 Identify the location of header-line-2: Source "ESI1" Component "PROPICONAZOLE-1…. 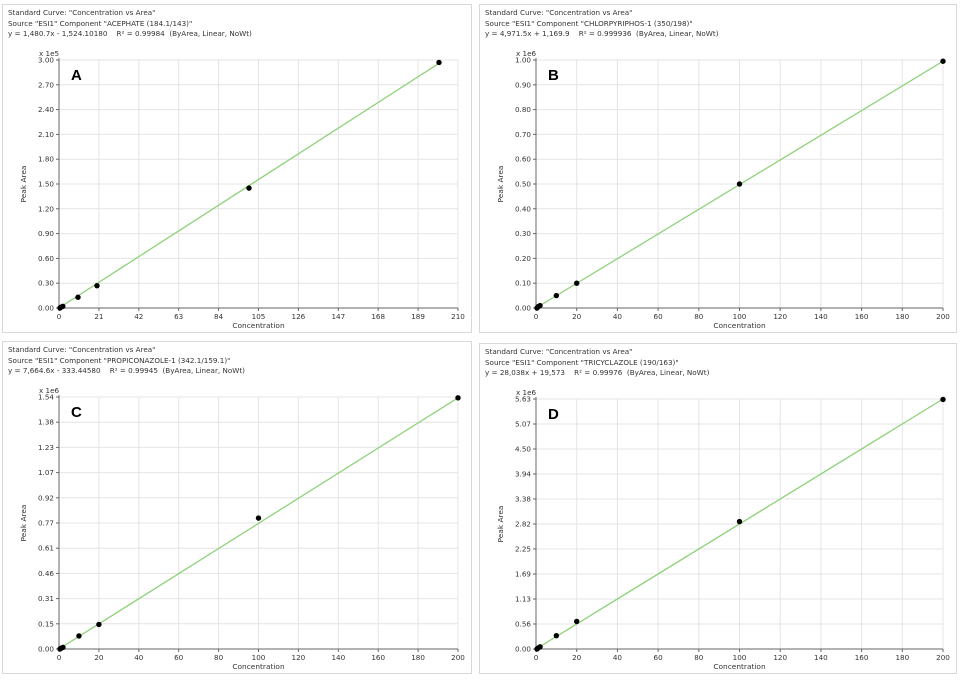
(119, 360).